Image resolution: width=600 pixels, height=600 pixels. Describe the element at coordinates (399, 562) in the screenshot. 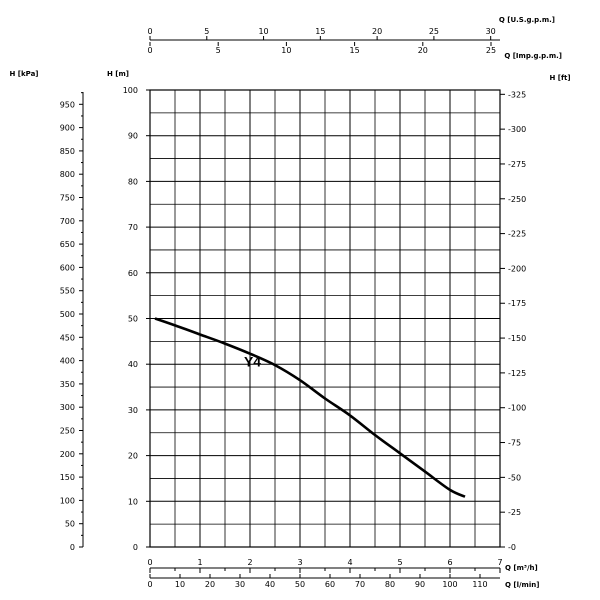

I see `tick-label-m3h: 5` at that location.